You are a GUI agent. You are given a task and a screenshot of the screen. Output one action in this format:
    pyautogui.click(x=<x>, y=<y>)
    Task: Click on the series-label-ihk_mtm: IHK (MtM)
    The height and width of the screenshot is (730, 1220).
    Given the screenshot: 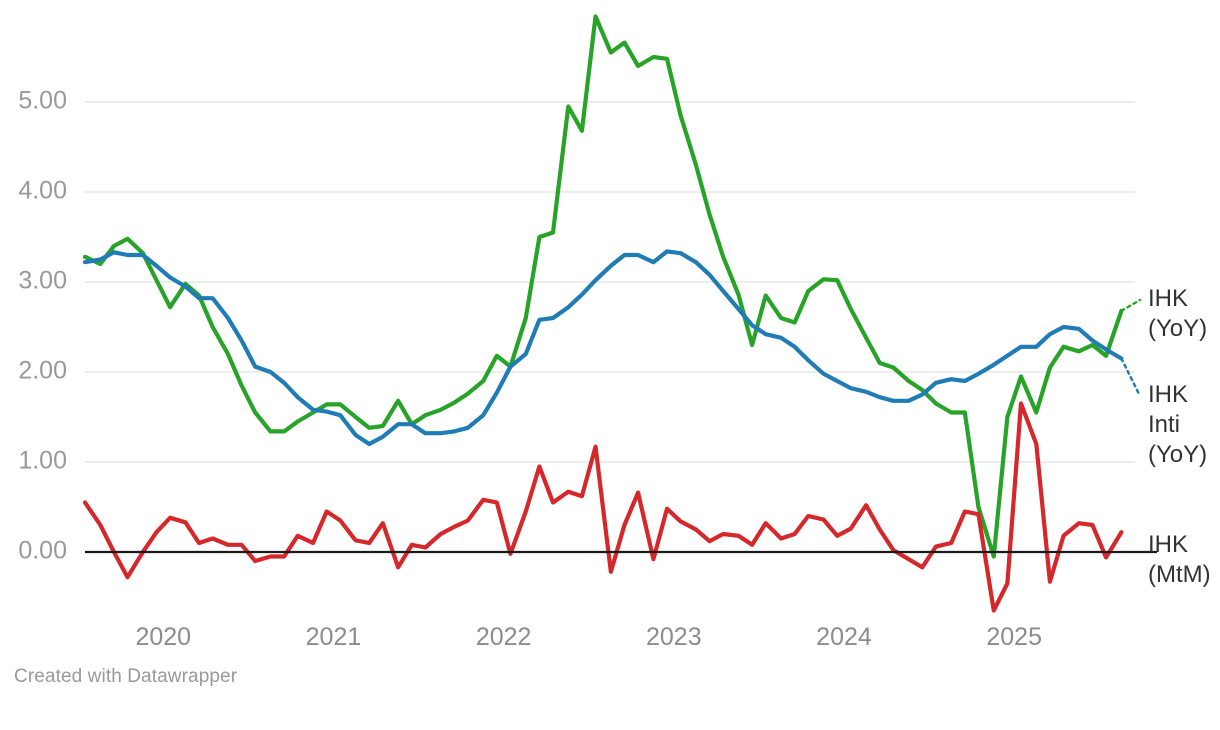 What is the action you would take?
    pyautogui.click(x=1179, y=559)
    